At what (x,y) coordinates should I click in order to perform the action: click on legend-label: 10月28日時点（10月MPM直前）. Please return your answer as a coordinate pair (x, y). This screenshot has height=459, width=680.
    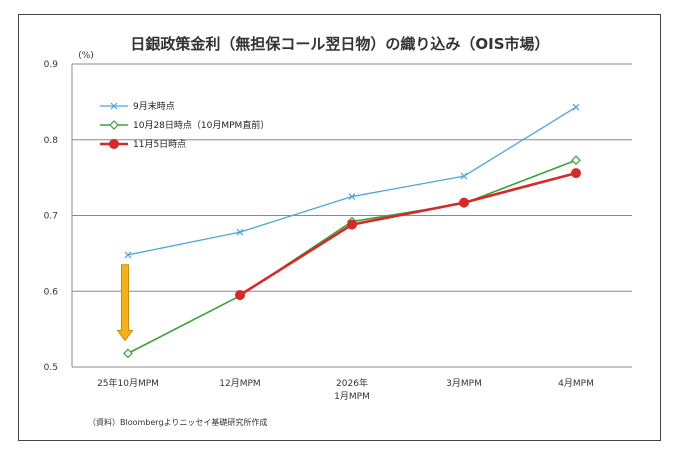
    Looking at the image, I should click on (201, 125).